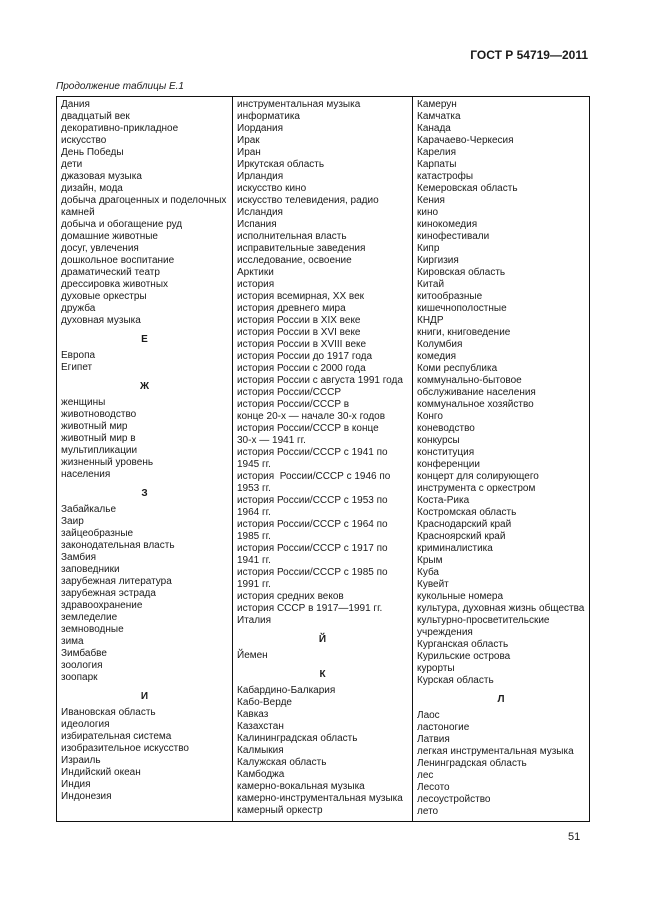 This screenshot has height=913, width=646. I want to click on index-term: женщины, so click(83, 402).